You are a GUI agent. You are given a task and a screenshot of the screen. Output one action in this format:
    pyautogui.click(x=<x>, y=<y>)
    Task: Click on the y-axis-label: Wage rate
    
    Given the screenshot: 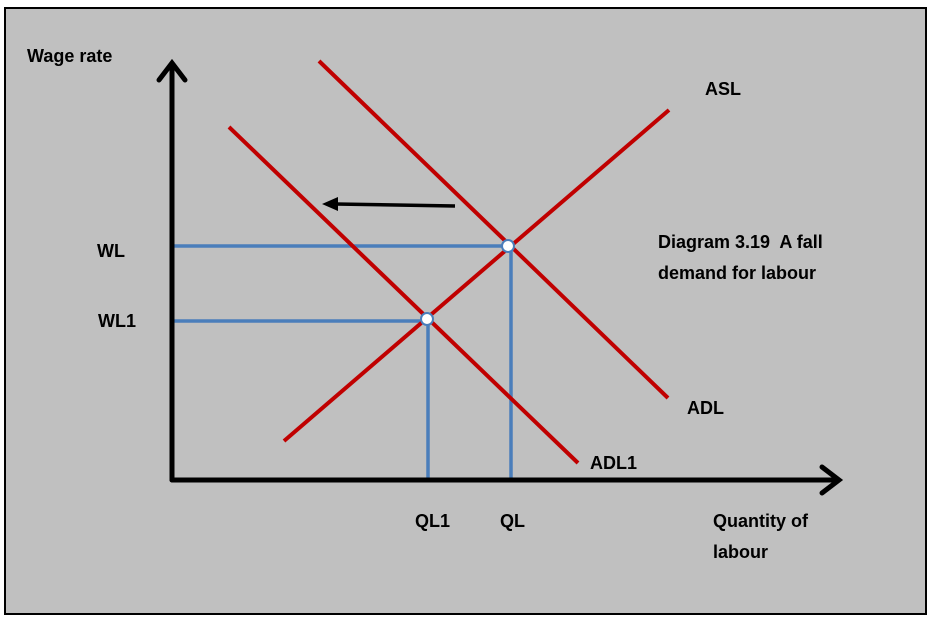 What is the action you would take?
    pyautogui.click(x=69, y=56)
    